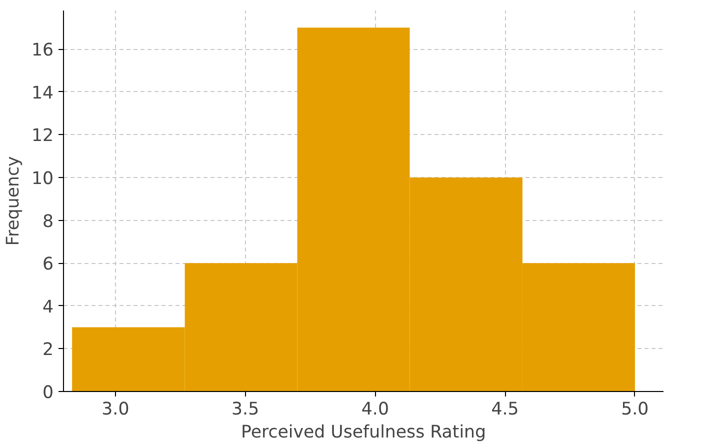 Image resolution: width=713 pixels, height=445 pixels. I want to click on y-tick-label: 10, so click(42, 178).